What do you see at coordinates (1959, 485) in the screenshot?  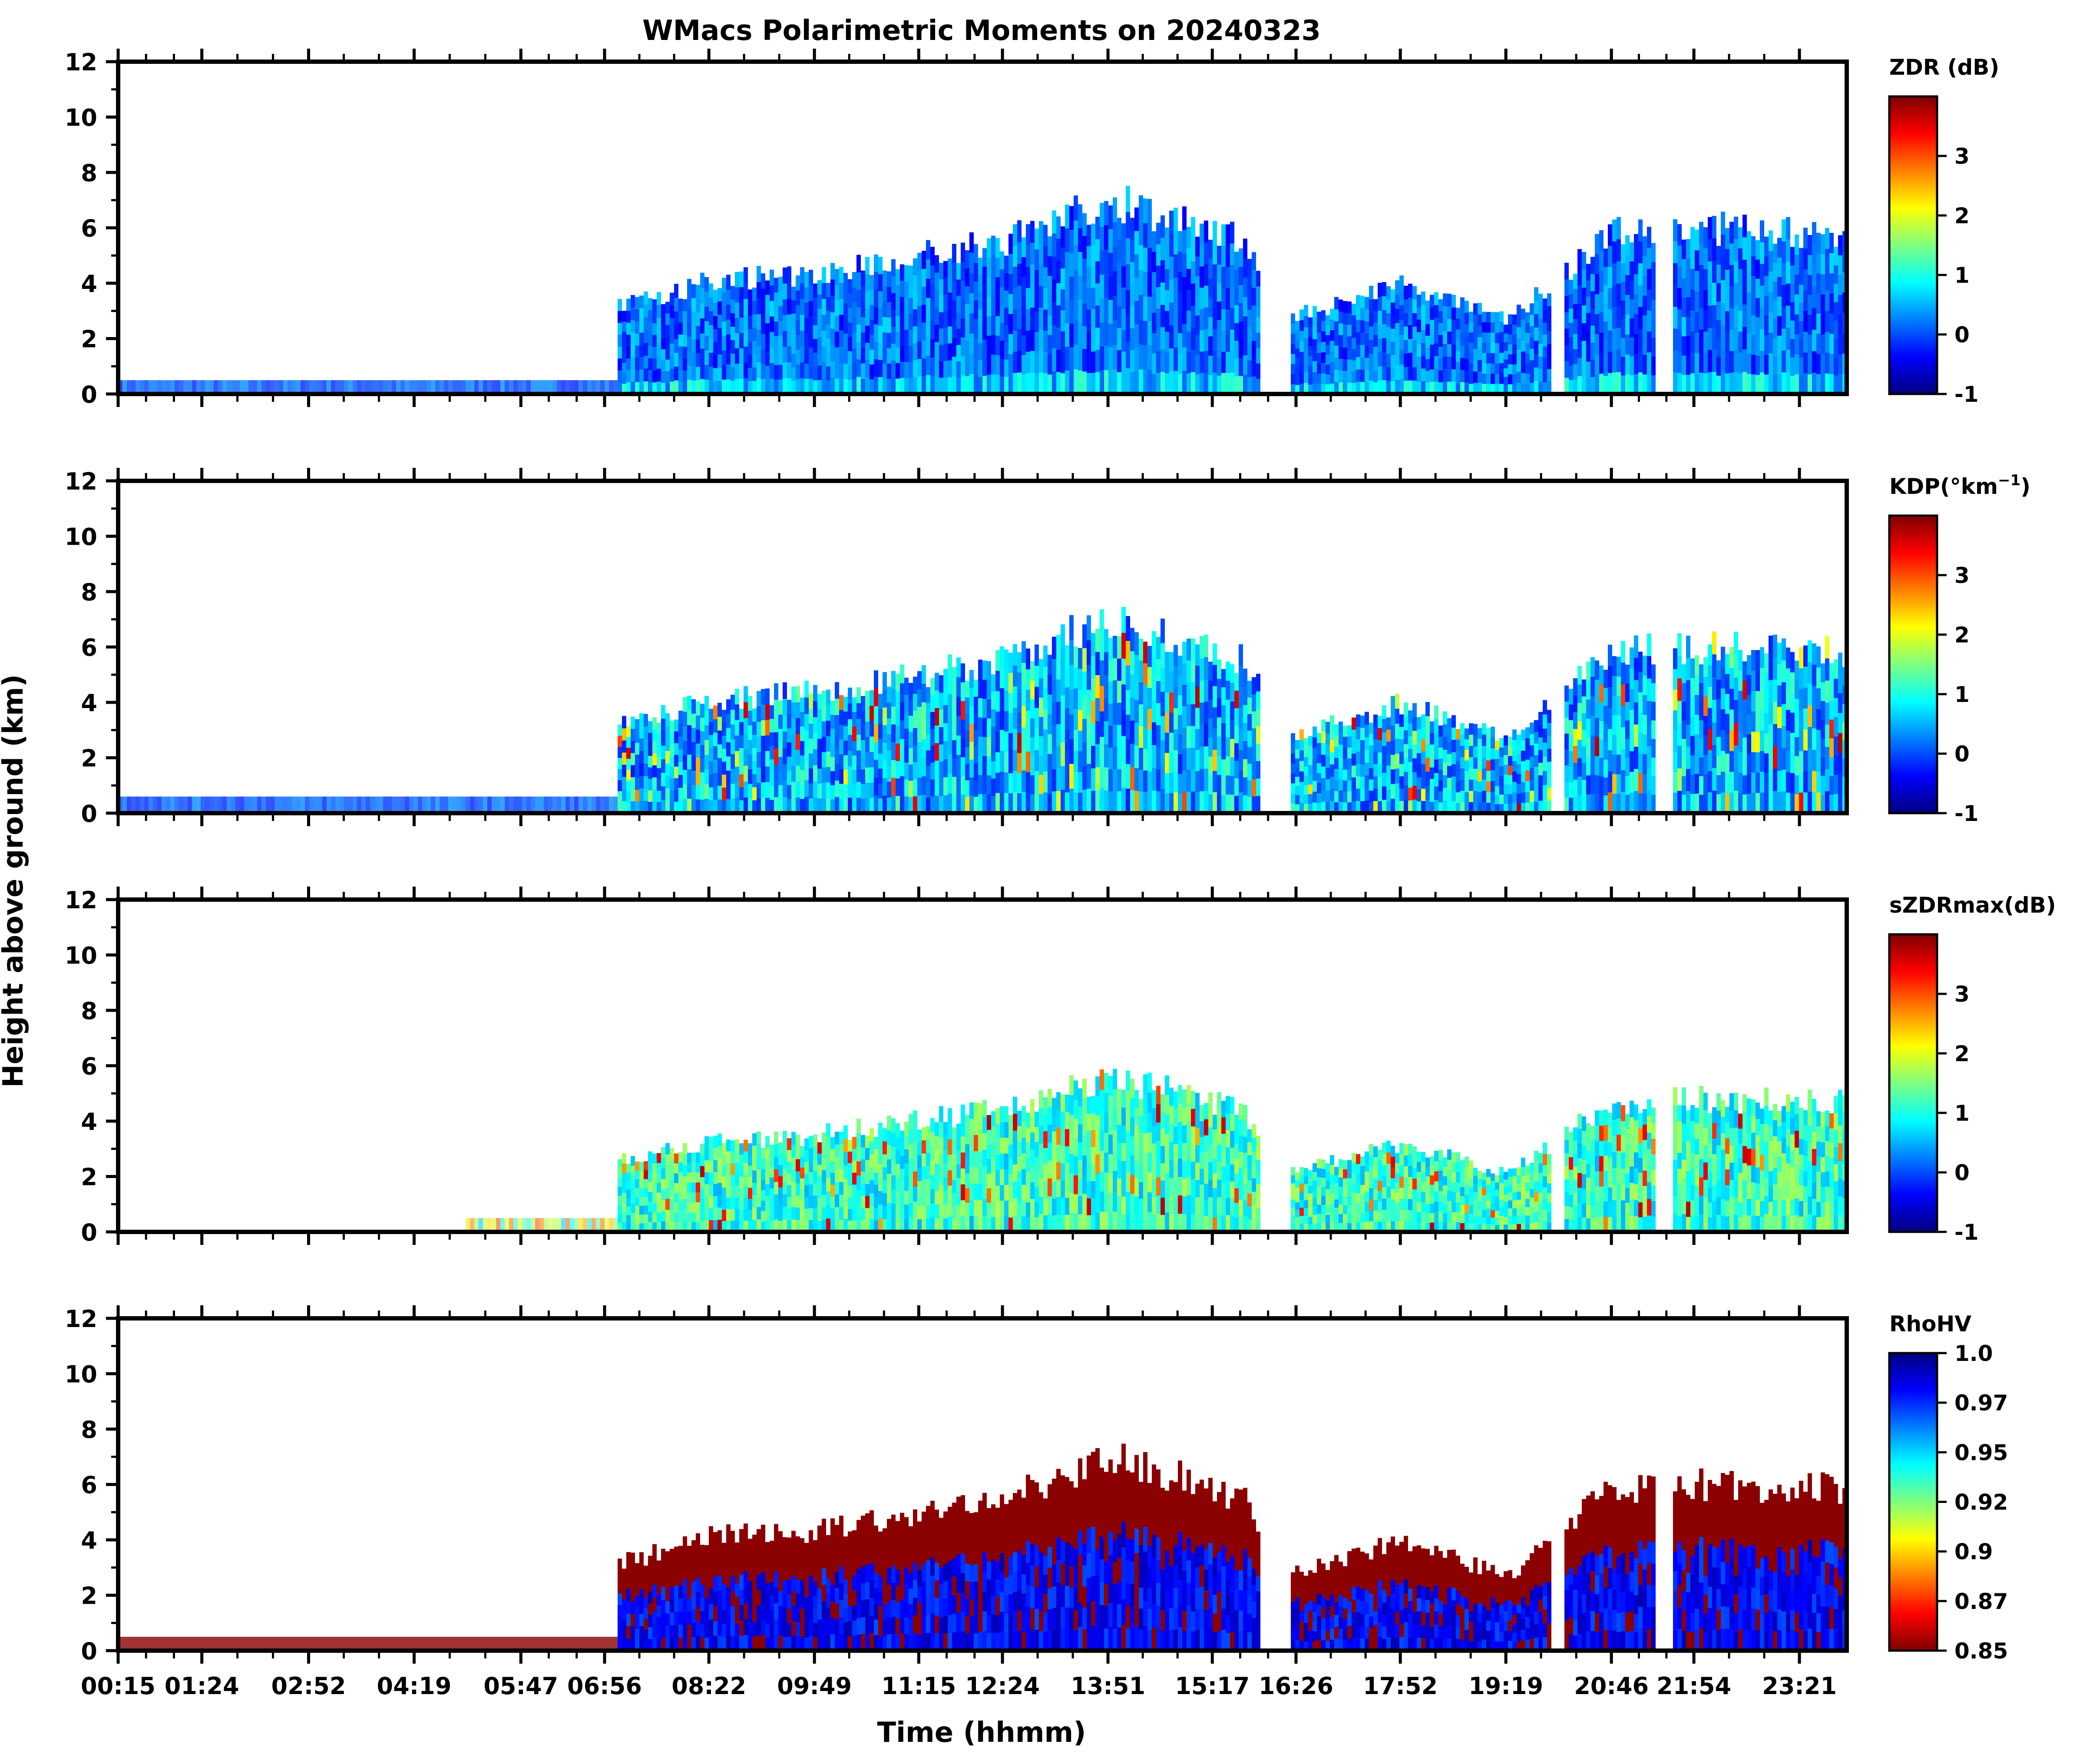 I see `colorbar-label-kdp: KDP(°km−1)` at bounding box center [1959, 485].